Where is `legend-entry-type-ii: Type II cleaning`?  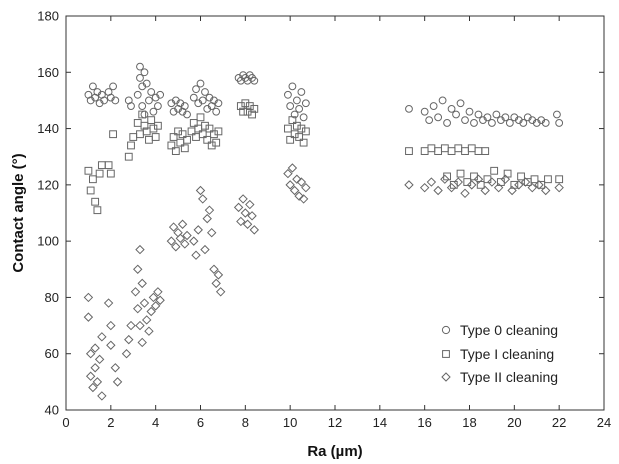
legend-entry-type-ii: Type II cleaning is located at coordinates (499, 377).